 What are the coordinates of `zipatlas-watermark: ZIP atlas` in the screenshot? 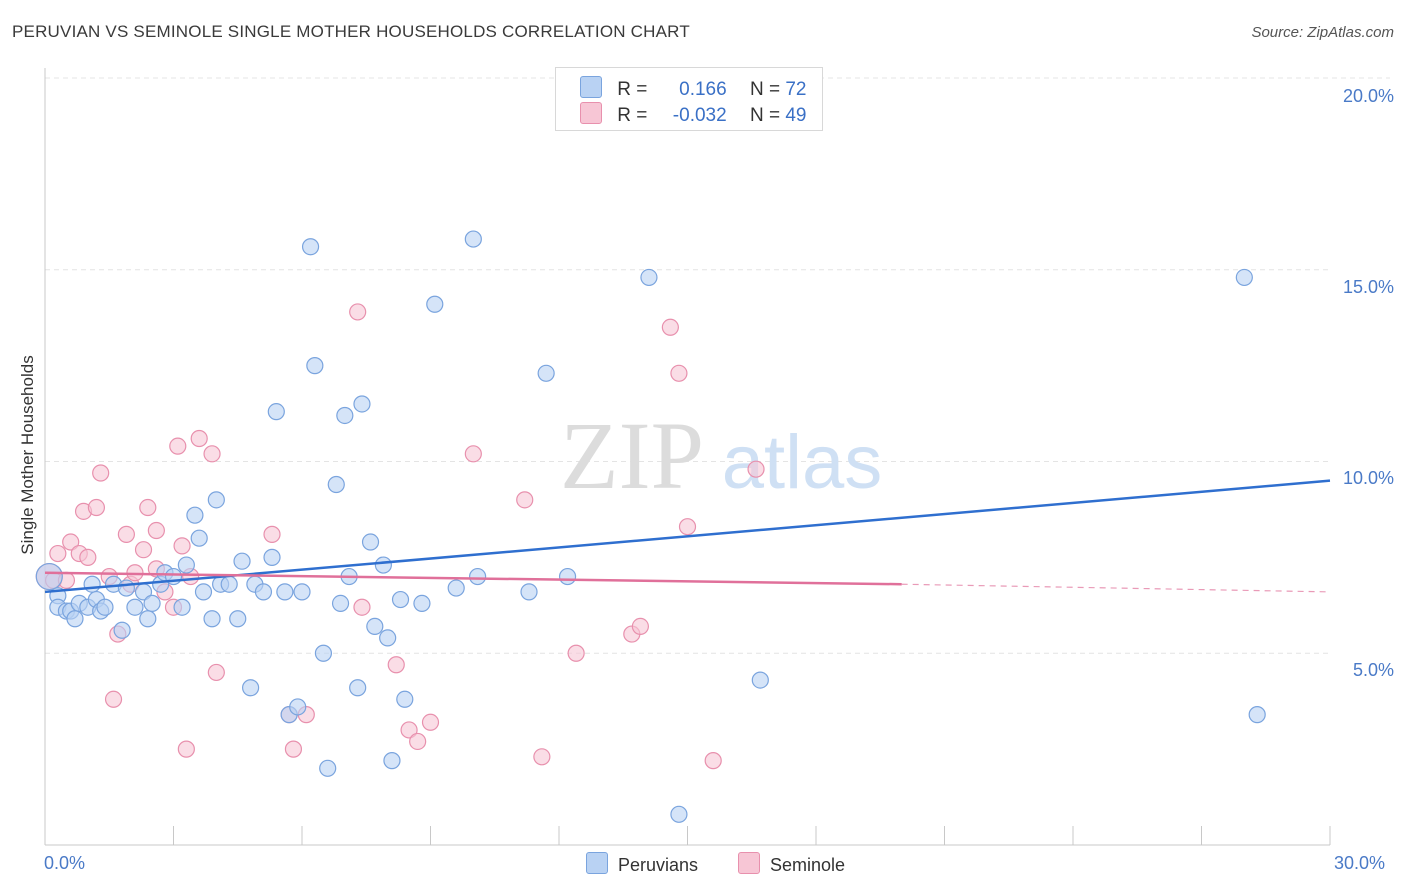 It's located at (721, 455).